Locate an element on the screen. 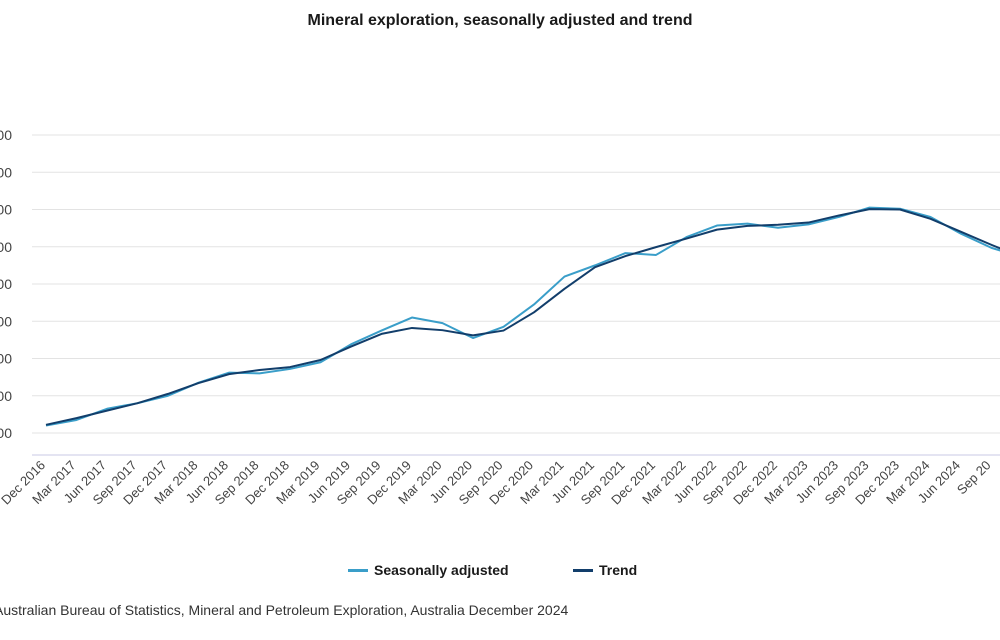 The height and width of the screenshot is (640, 1000). legend-swatch-seasonally-adjusted is located at coordinates (358, 570).